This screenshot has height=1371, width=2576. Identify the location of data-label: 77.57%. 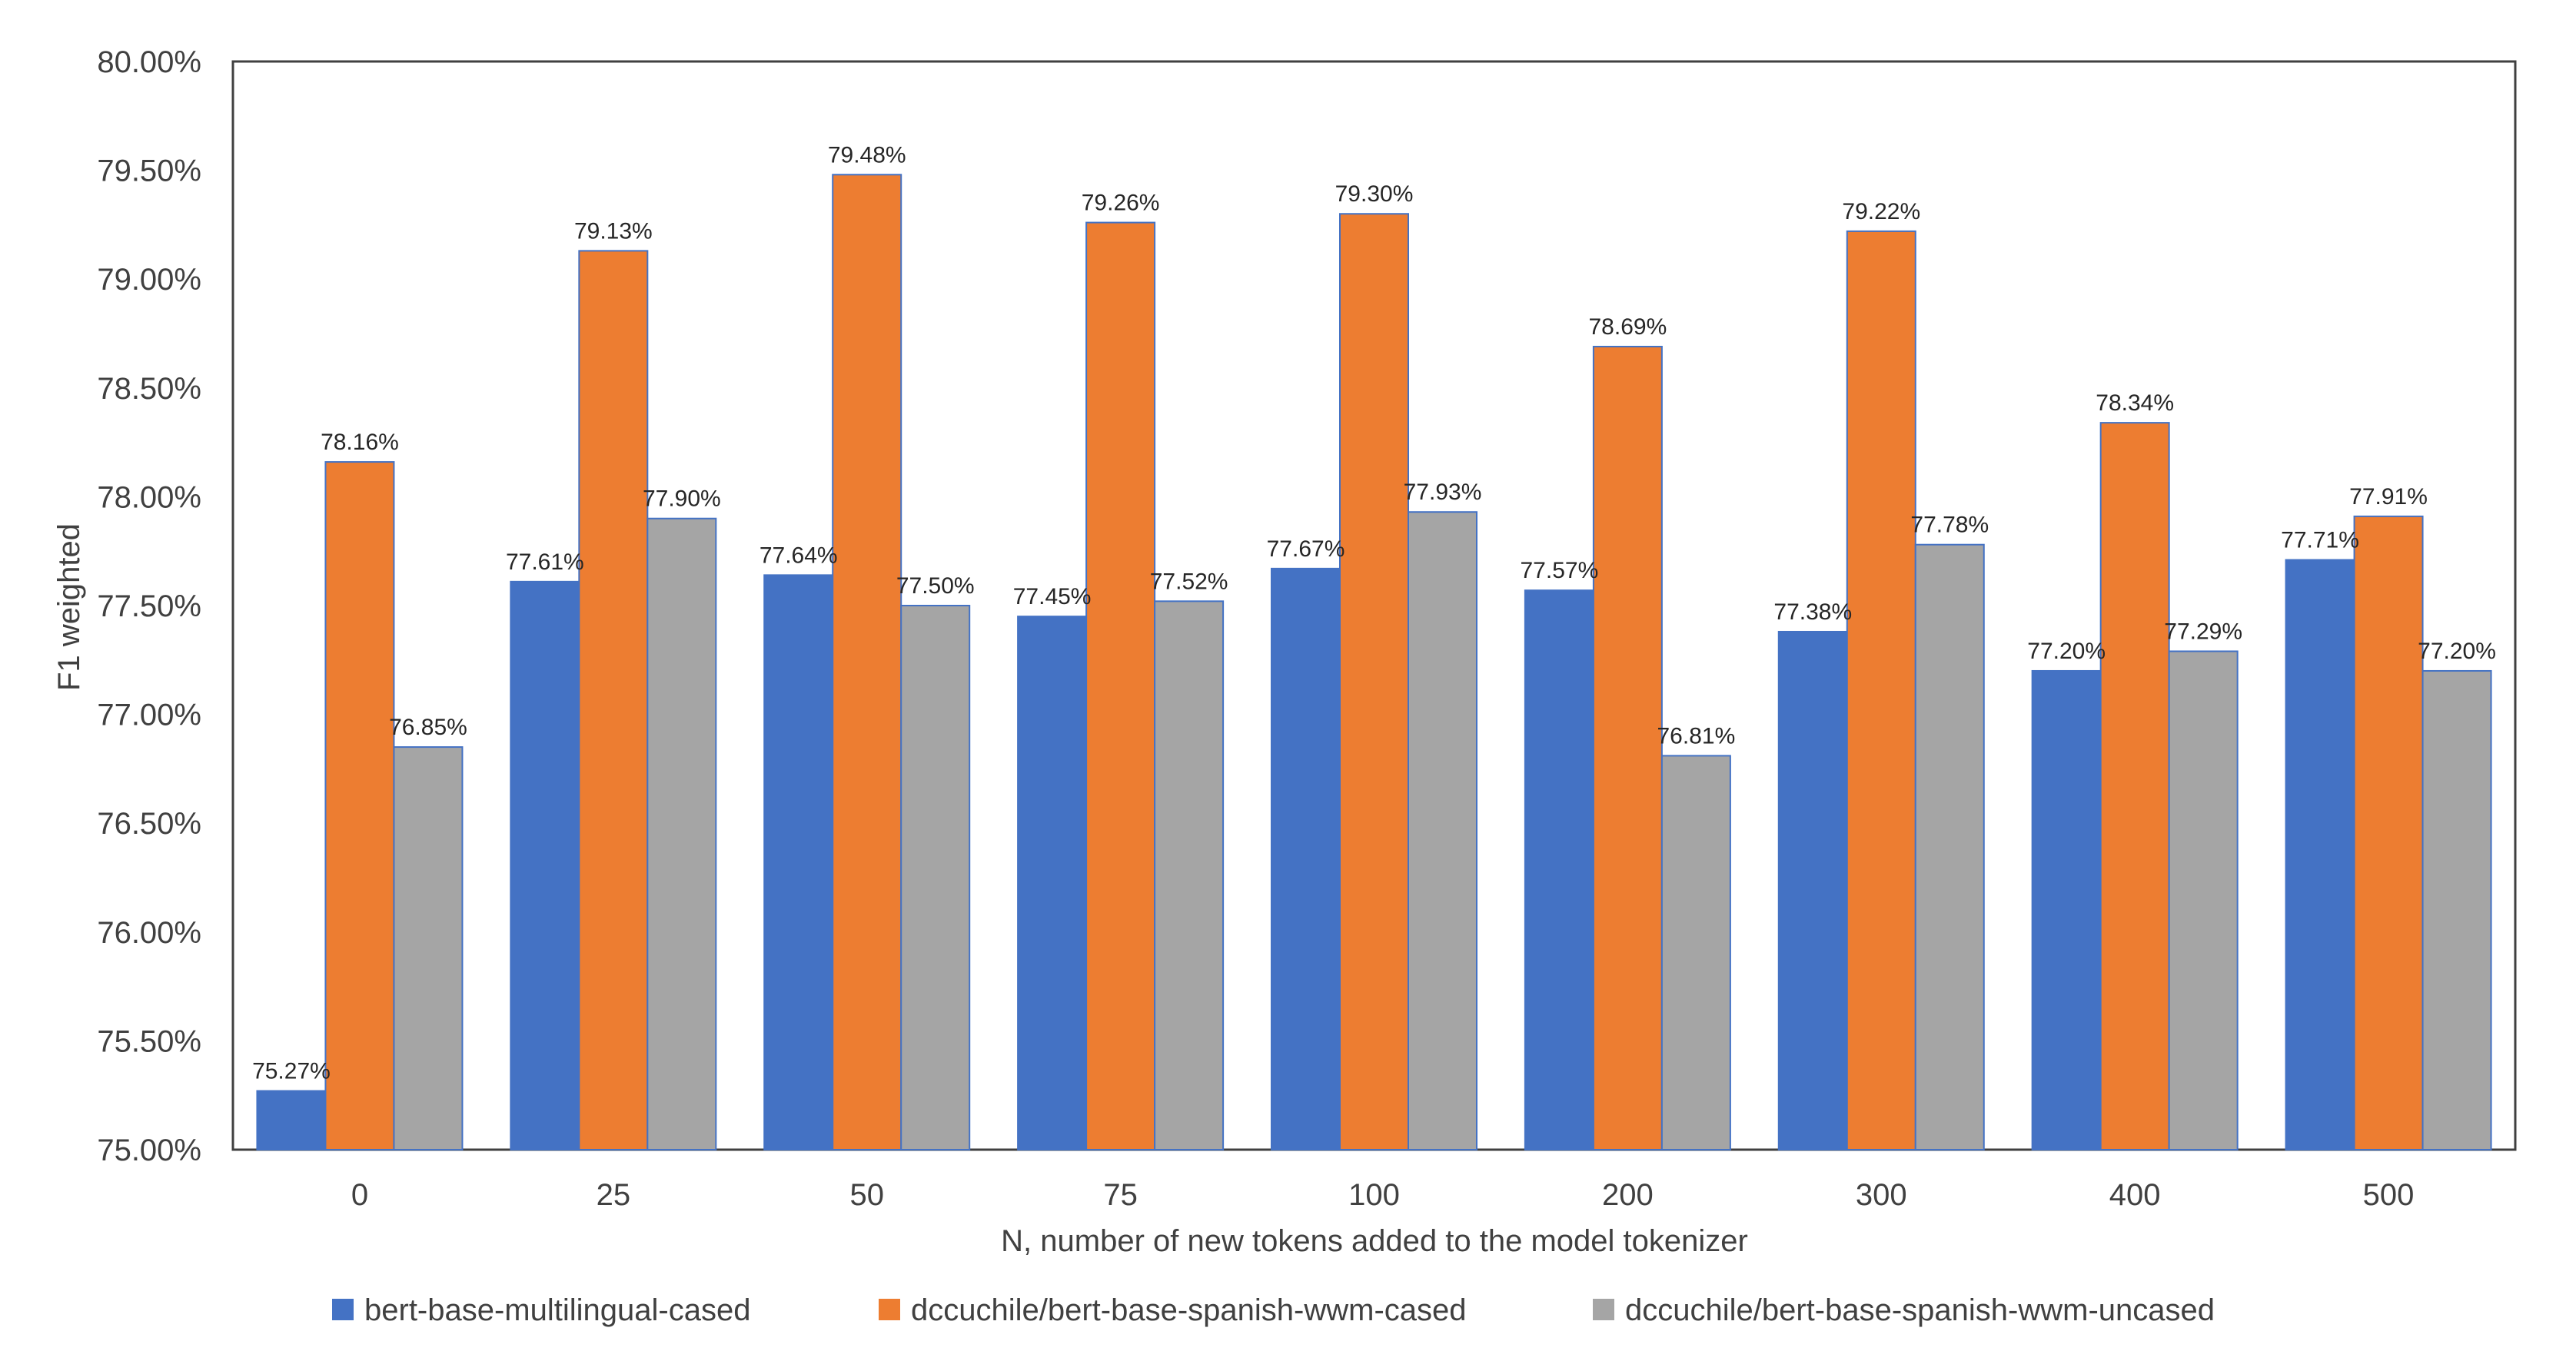
(1560, 570).